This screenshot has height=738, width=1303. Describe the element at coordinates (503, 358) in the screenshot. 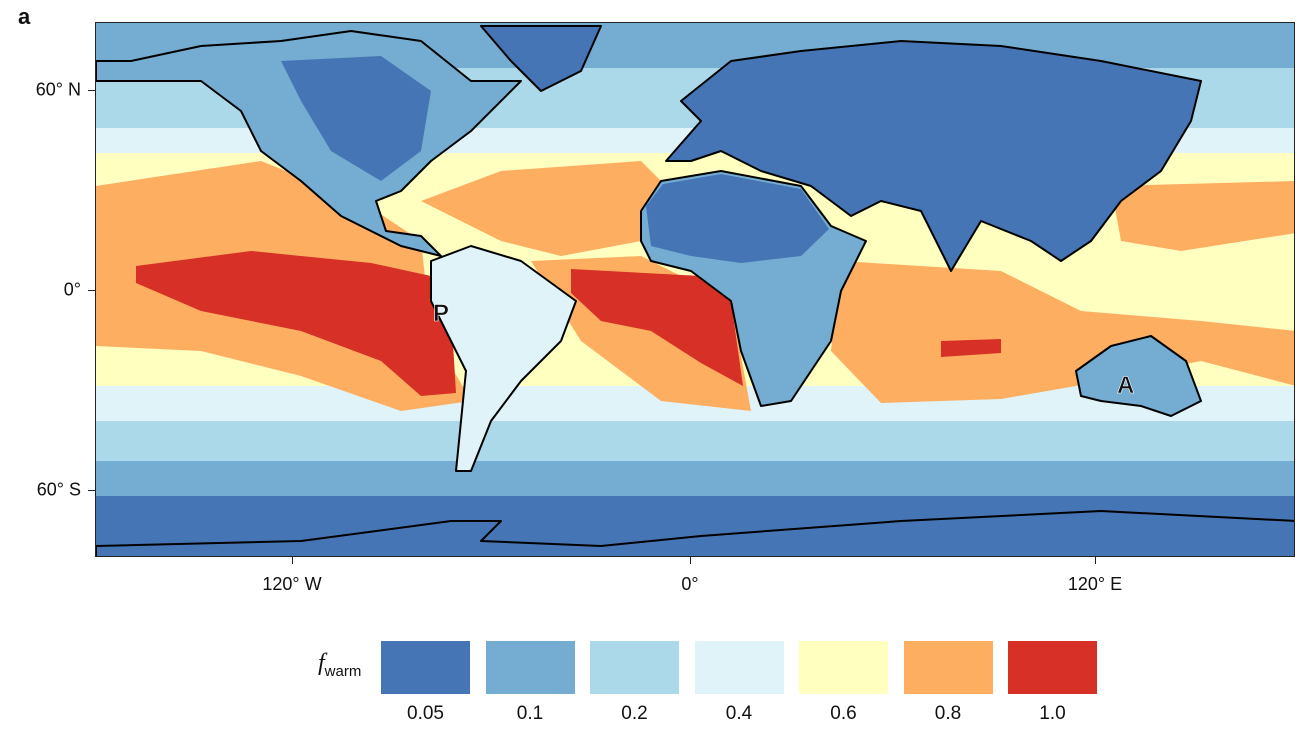

I see `south-america` at that location.